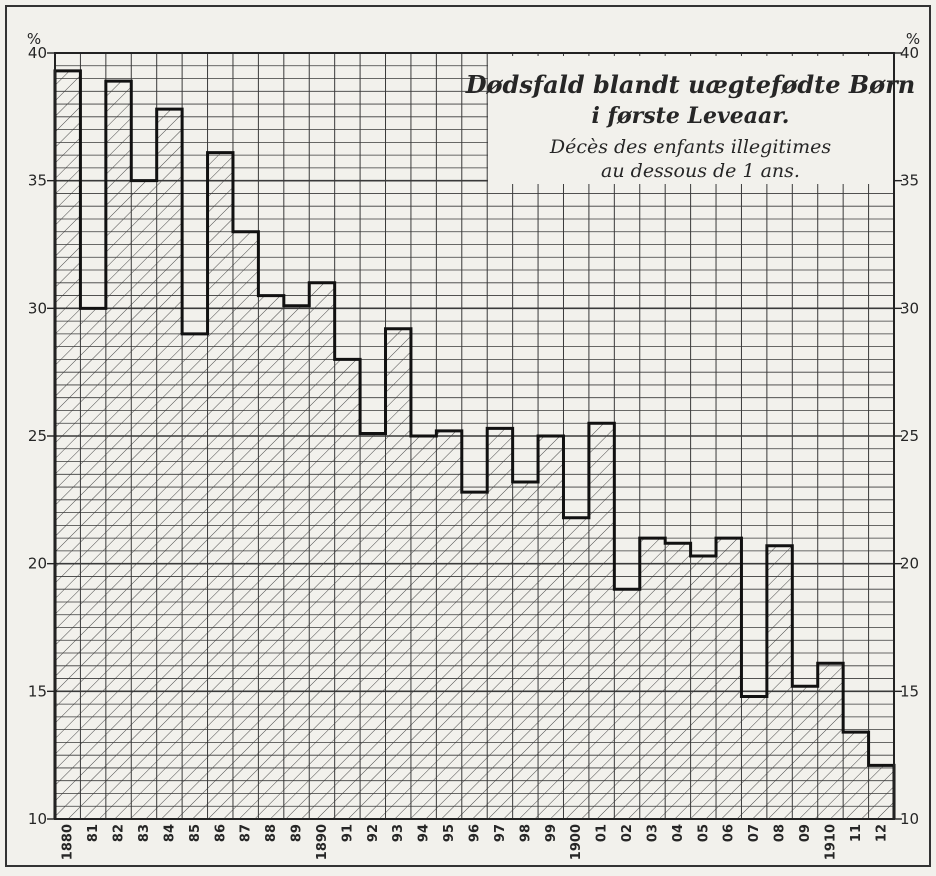  What do you see at coordinates (909, 819) in the screenshot?
I see `y-tick-label-right: 10` at bounding box center [909, 819].